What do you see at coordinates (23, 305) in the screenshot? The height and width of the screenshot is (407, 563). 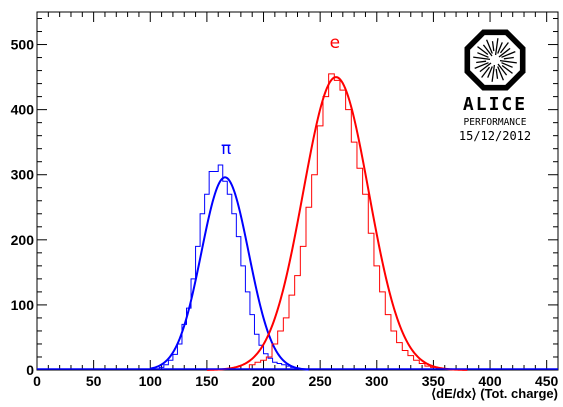 I see `y-tick-label: 100` at bounding box center [23, 305].